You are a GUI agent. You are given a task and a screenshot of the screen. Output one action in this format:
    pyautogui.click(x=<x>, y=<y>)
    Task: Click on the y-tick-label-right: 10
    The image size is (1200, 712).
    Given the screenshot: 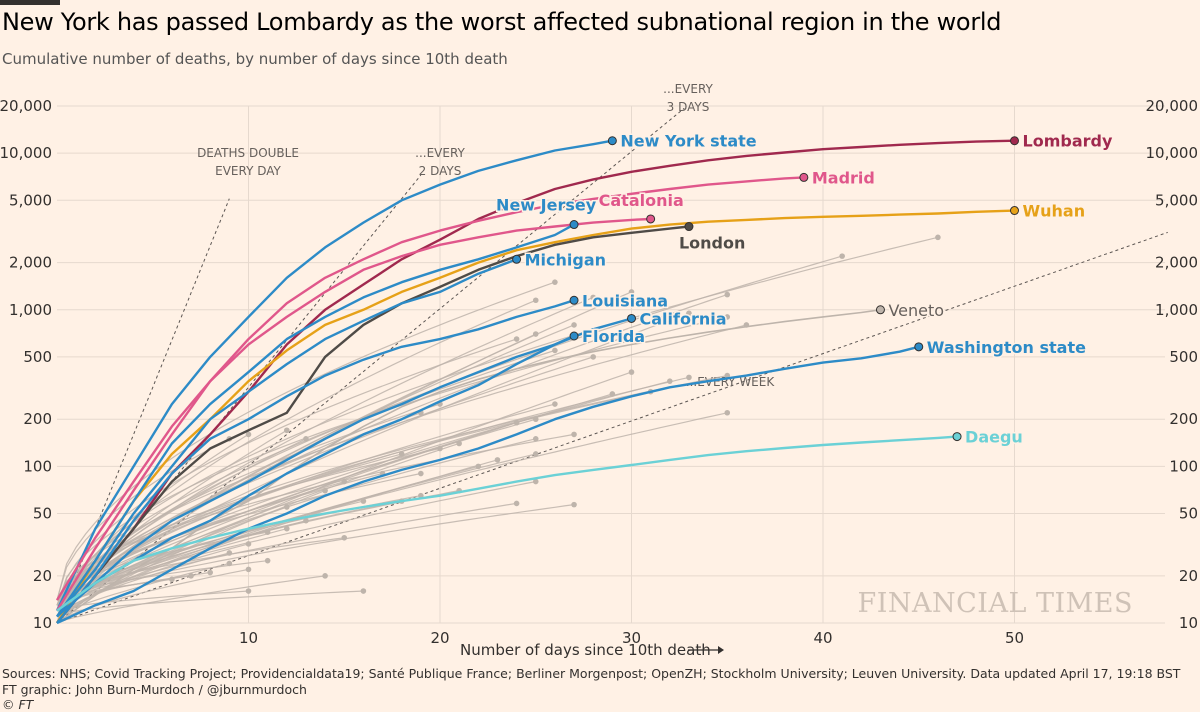 What is the action you would take?
    pyautogui.click(x=1188, y=623)
    